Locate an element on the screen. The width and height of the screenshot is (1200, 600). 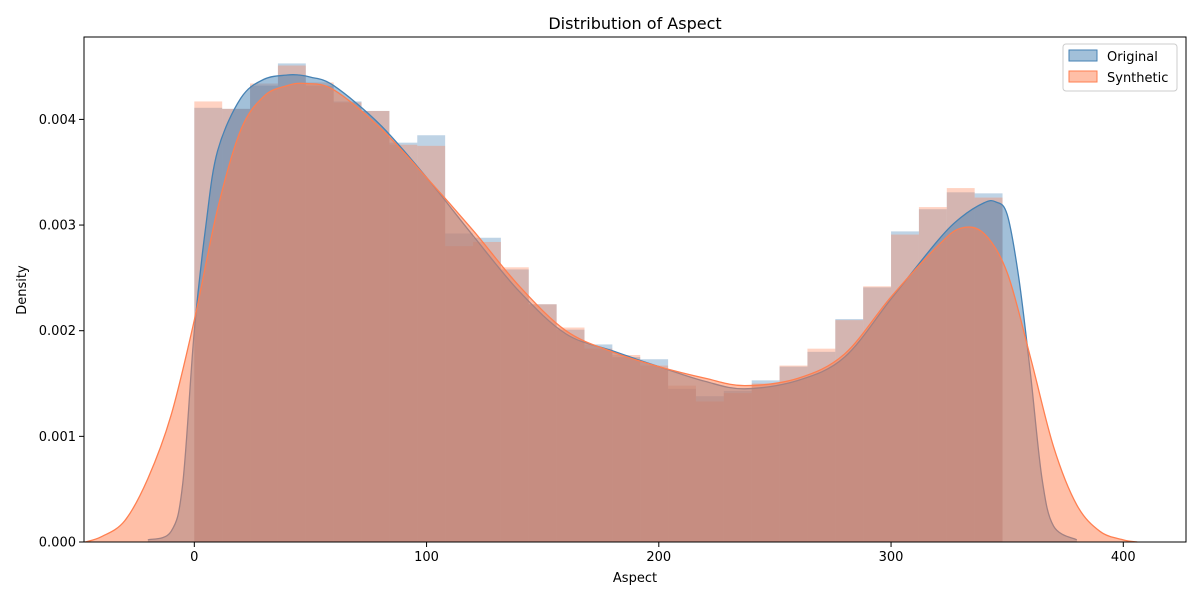
y-tick-label: 0.001 is located at coordinates (57, 437).